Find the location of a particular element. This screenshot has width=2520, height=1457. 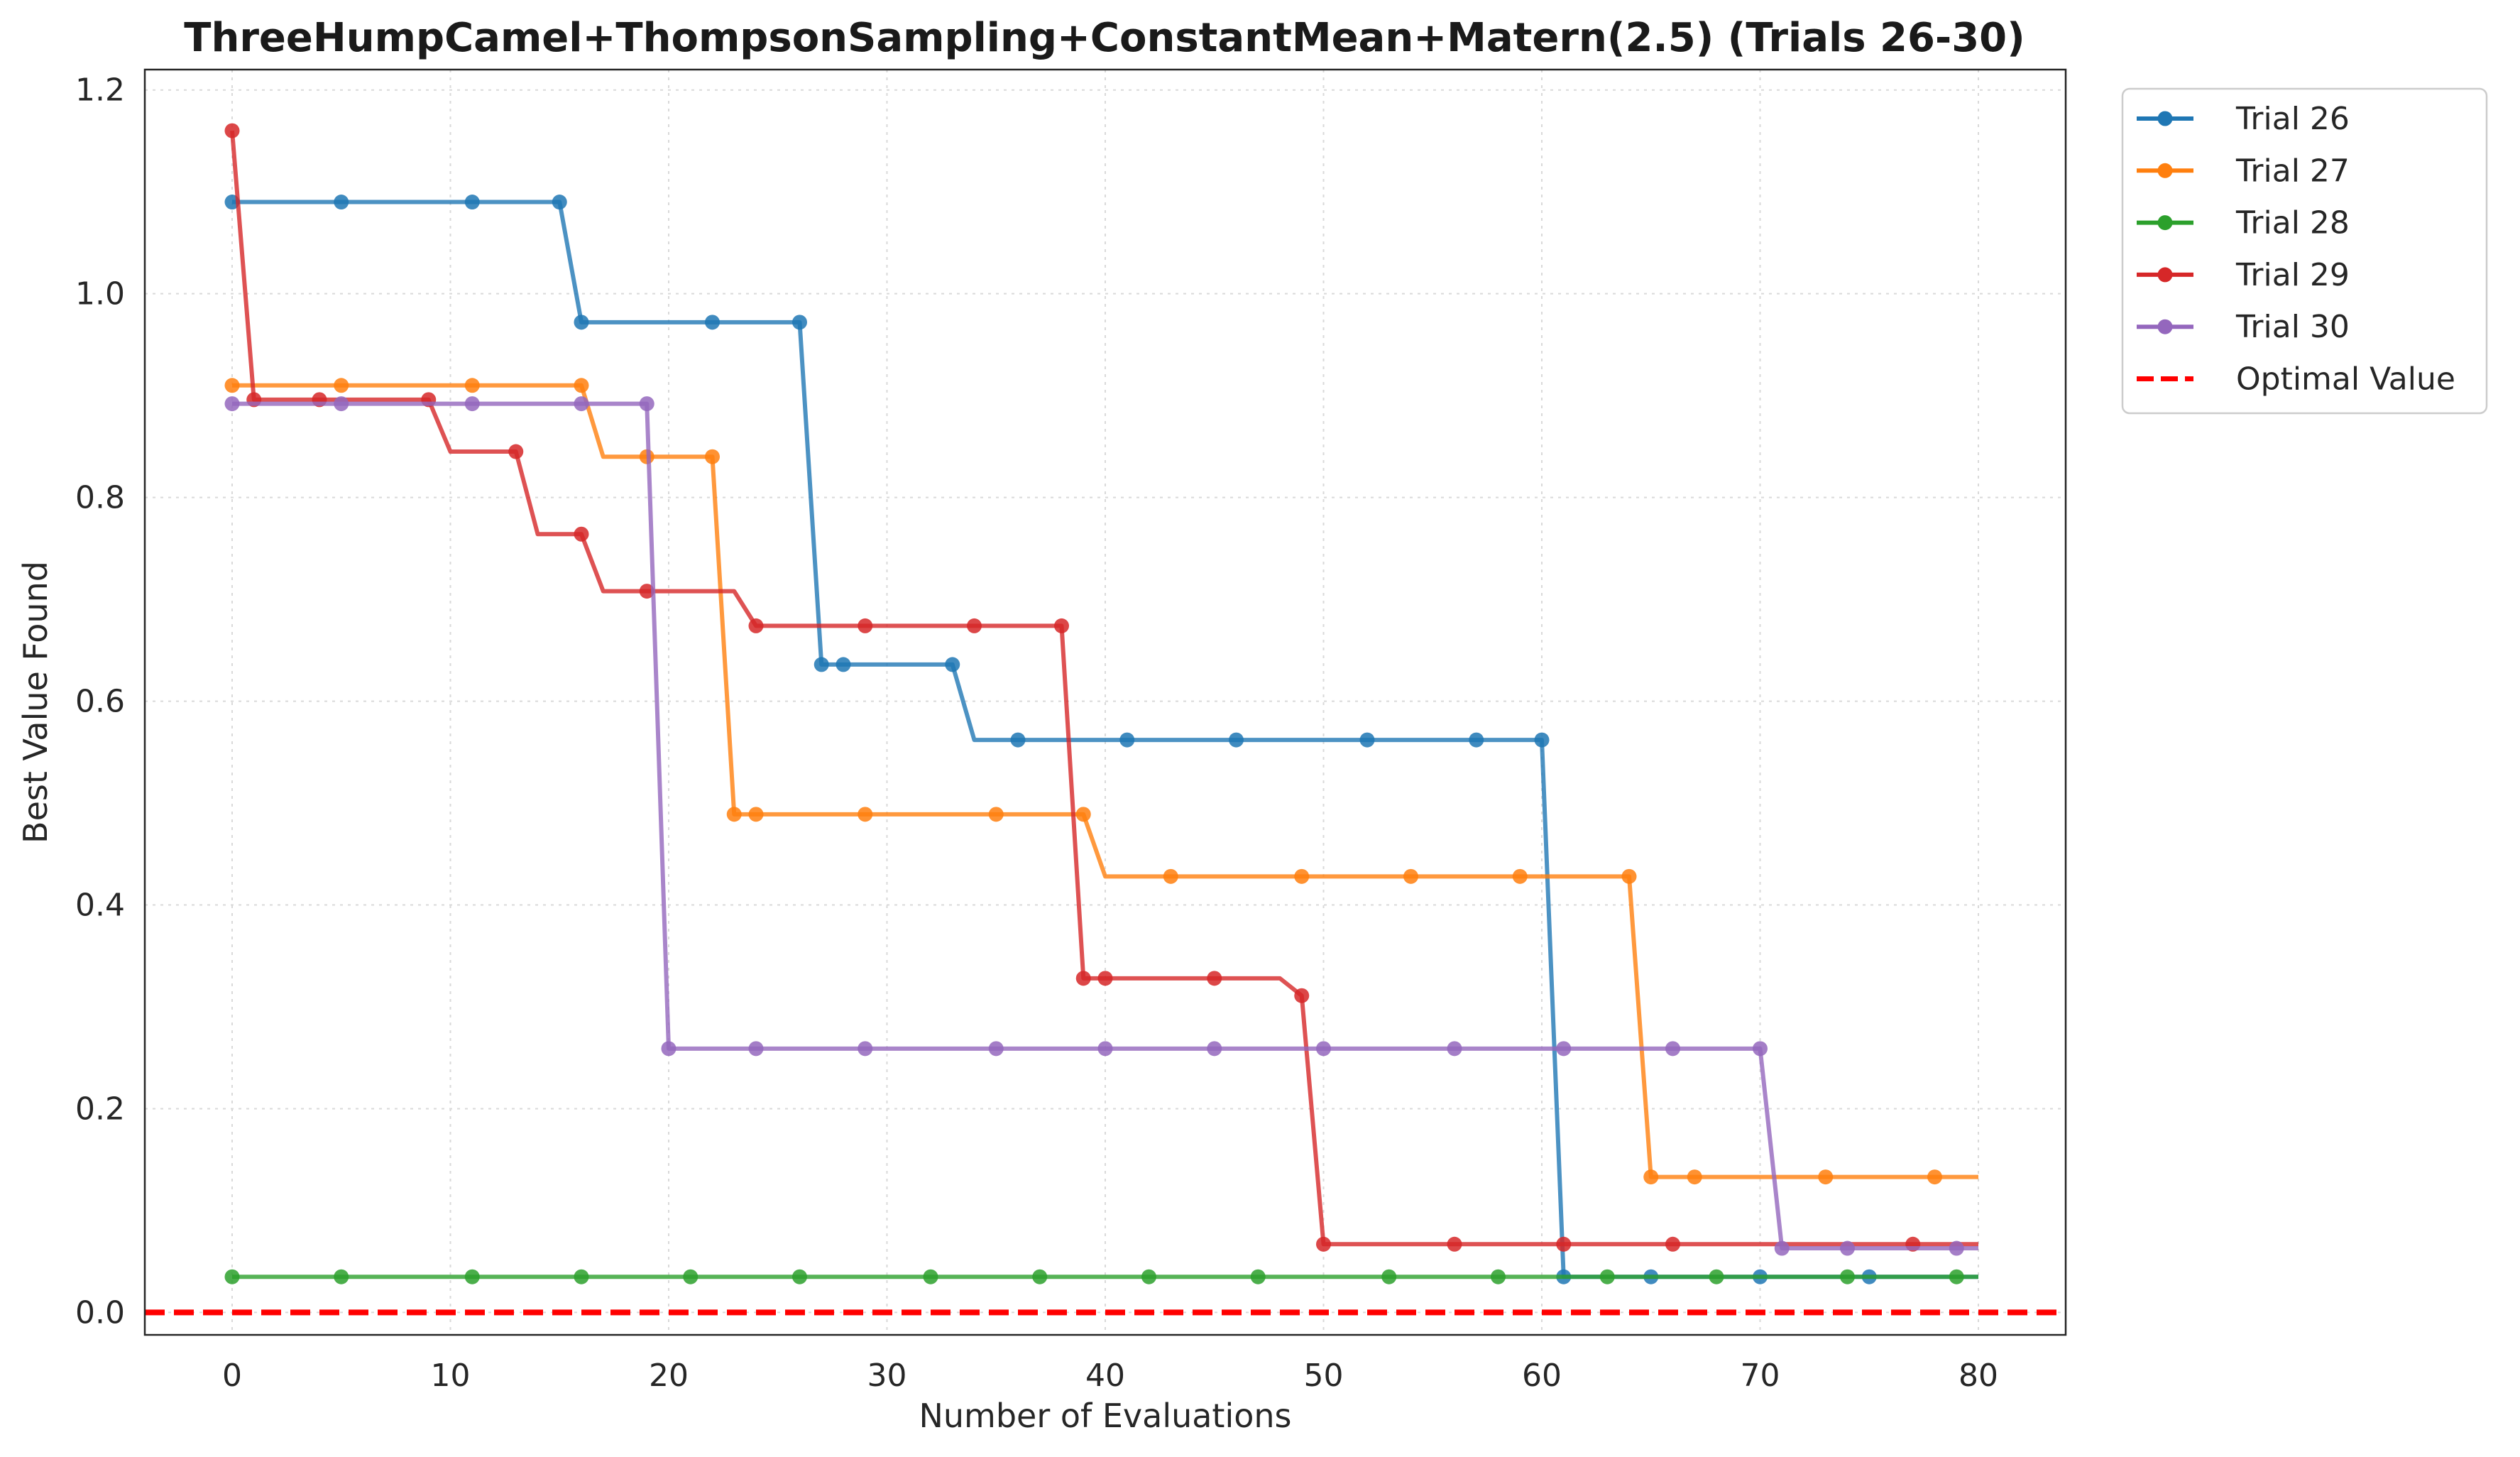

legend-entry-trial-27: Trial 27 is located at coordinates (2244, 171).